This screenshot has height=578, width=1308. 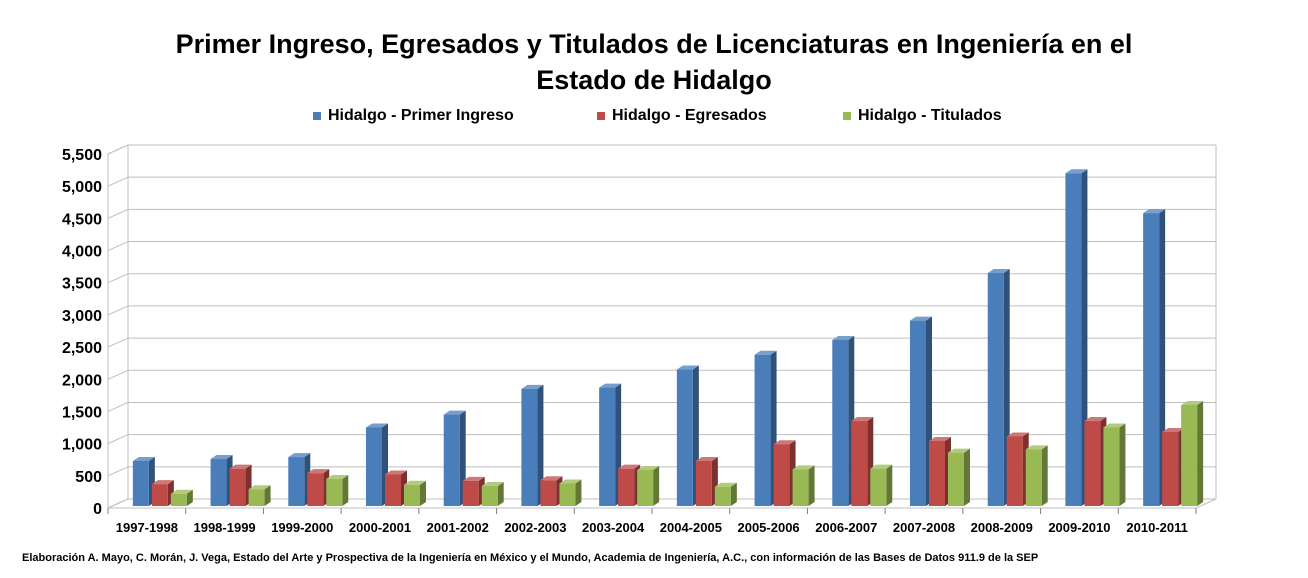 What do you see at coordinates (768, 527) in the screenshot?
I see `x-tick-label: 2005-2006` at bounding box center [768, 527].